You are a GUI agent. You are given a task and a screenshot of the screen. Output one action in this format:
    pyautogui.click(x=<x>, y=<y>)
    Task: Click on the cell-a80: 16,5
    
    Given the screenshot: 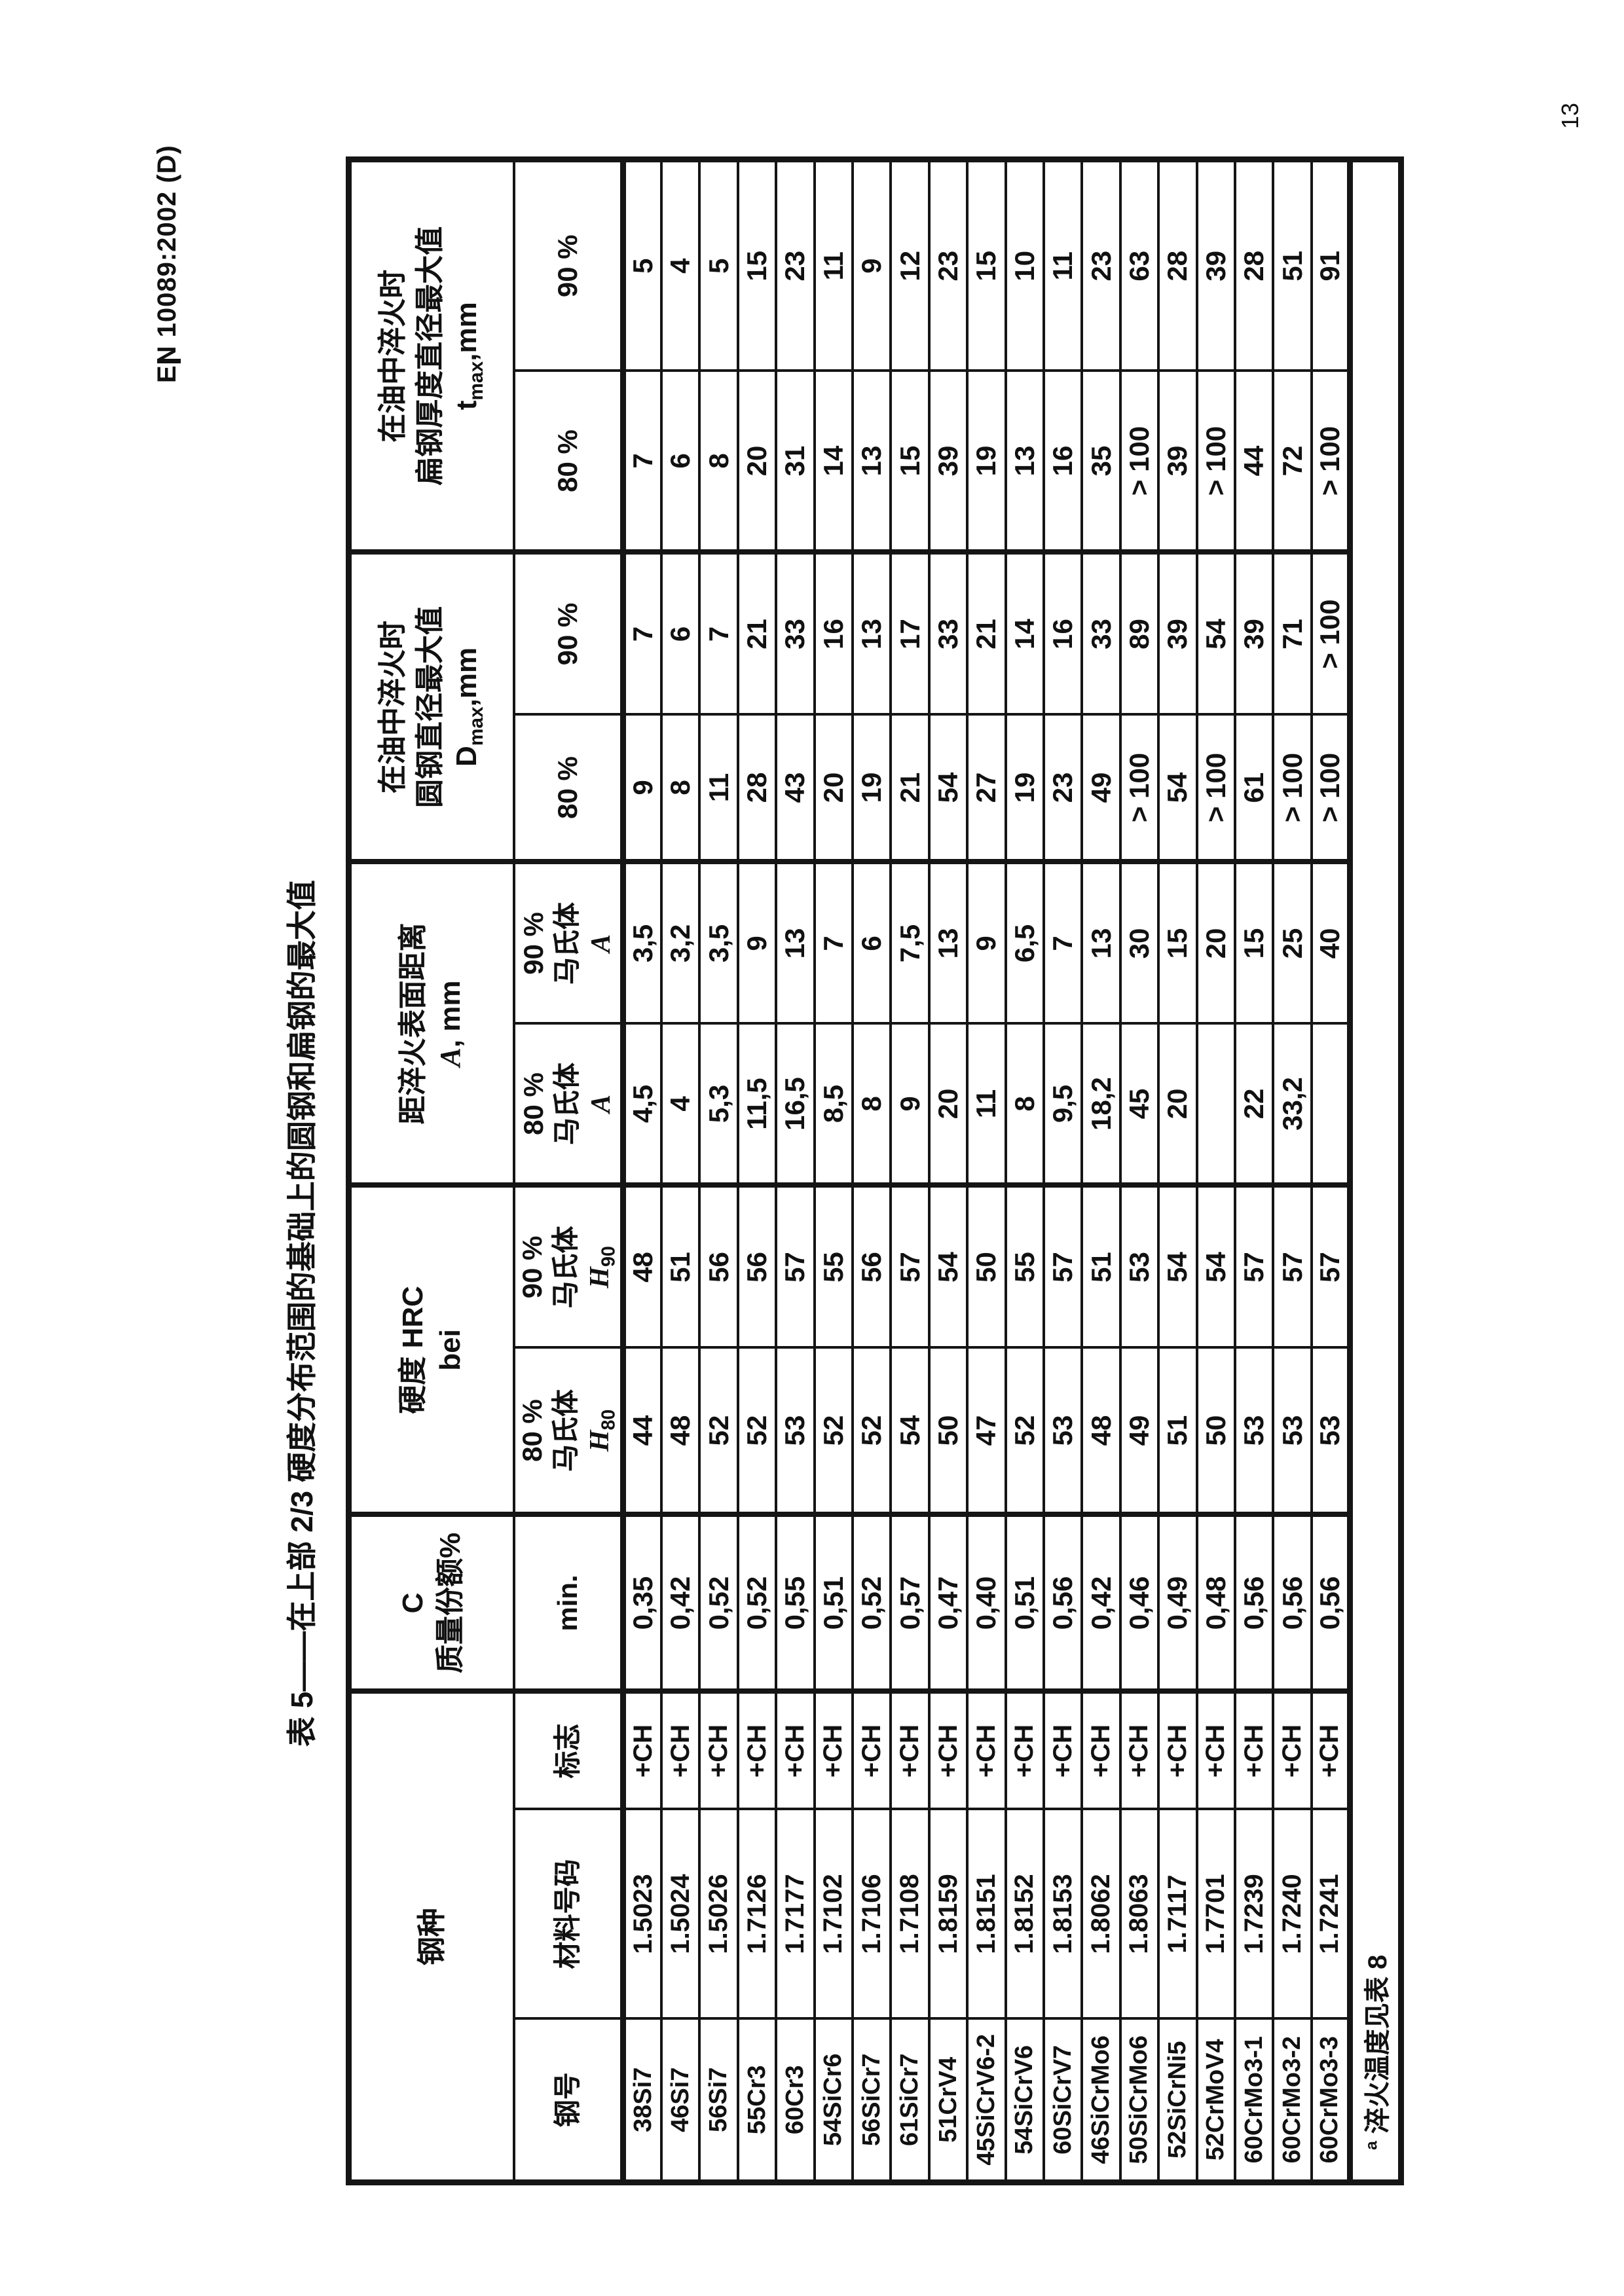 What is the action you would take?
    pyautogui.click(x=795, y=1104)
    